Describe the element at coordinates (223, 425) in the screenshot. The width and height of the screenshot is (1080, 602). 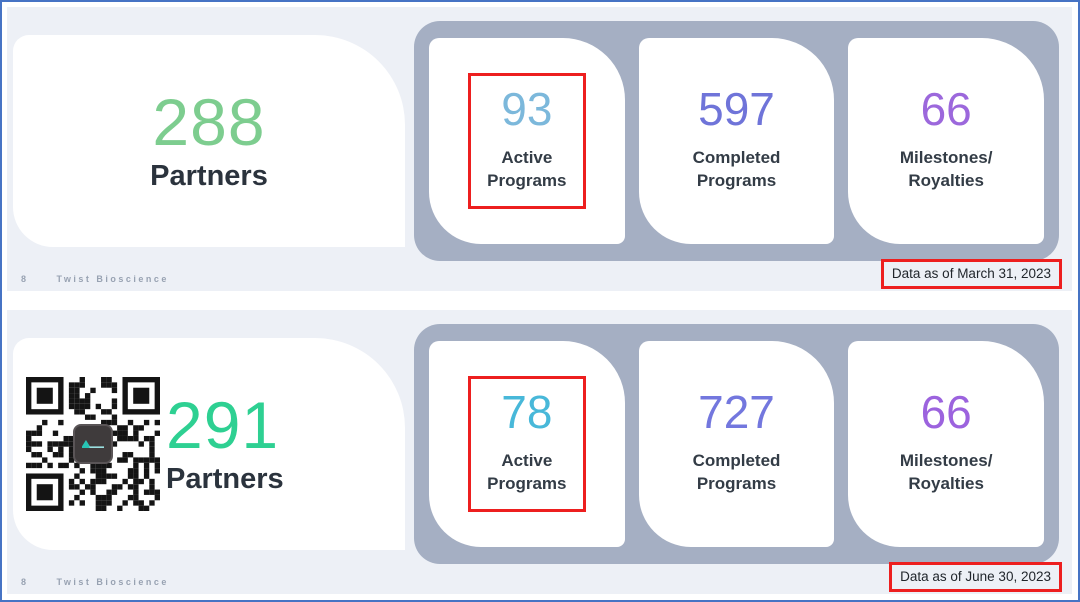
I see `partners-count: 291` at that location.